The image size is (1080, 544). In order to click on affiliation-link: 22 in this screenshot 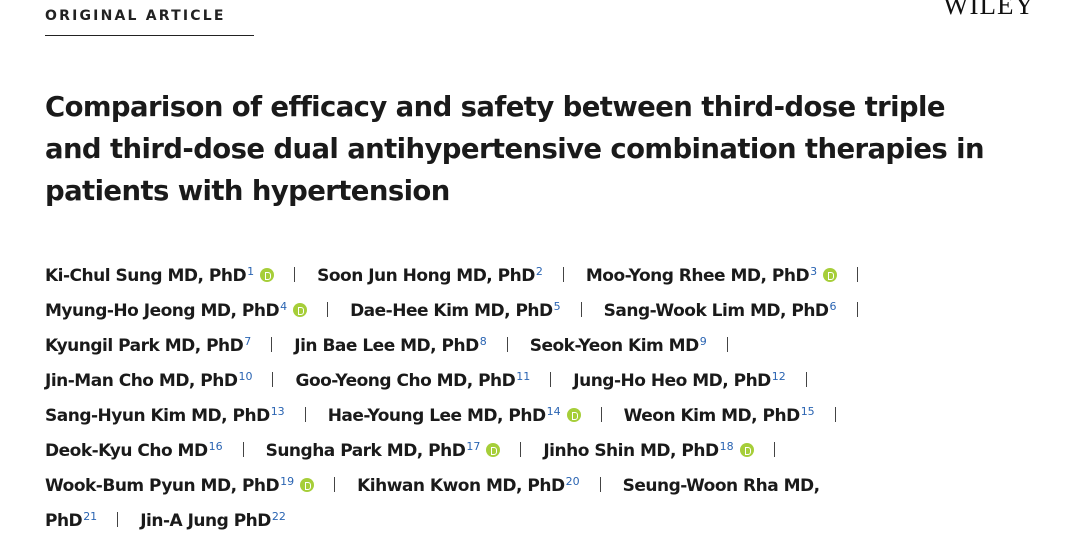, I will do `click(278, 516)`.